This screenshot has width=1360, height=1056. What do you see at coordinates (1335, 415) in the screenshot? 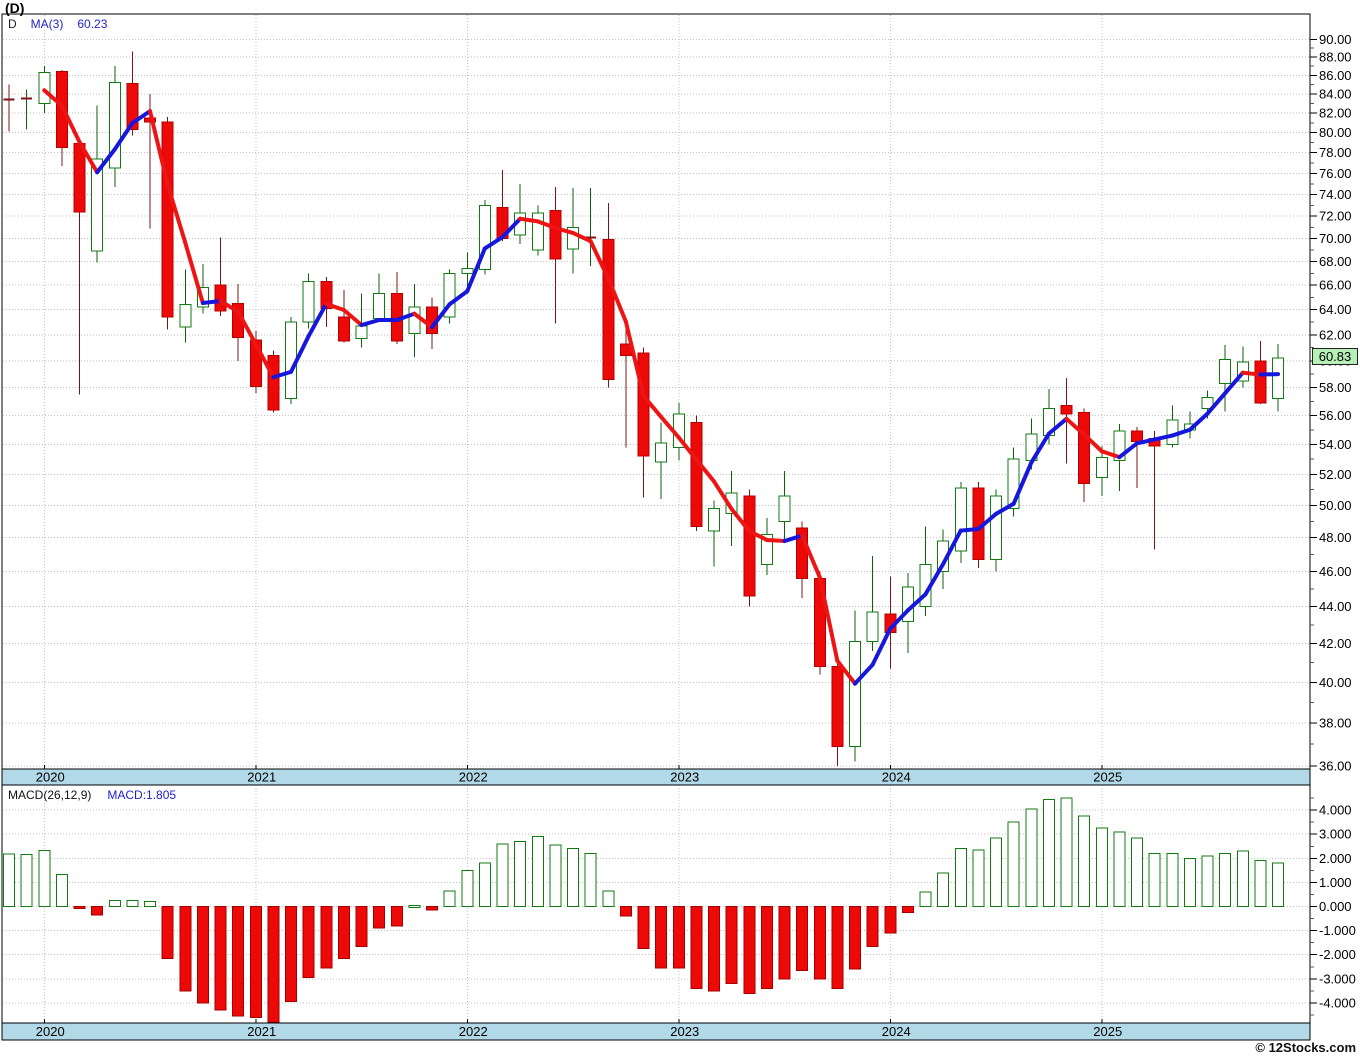
I see `price-tick-label: 56.00` at bounding box center [1335, 415].